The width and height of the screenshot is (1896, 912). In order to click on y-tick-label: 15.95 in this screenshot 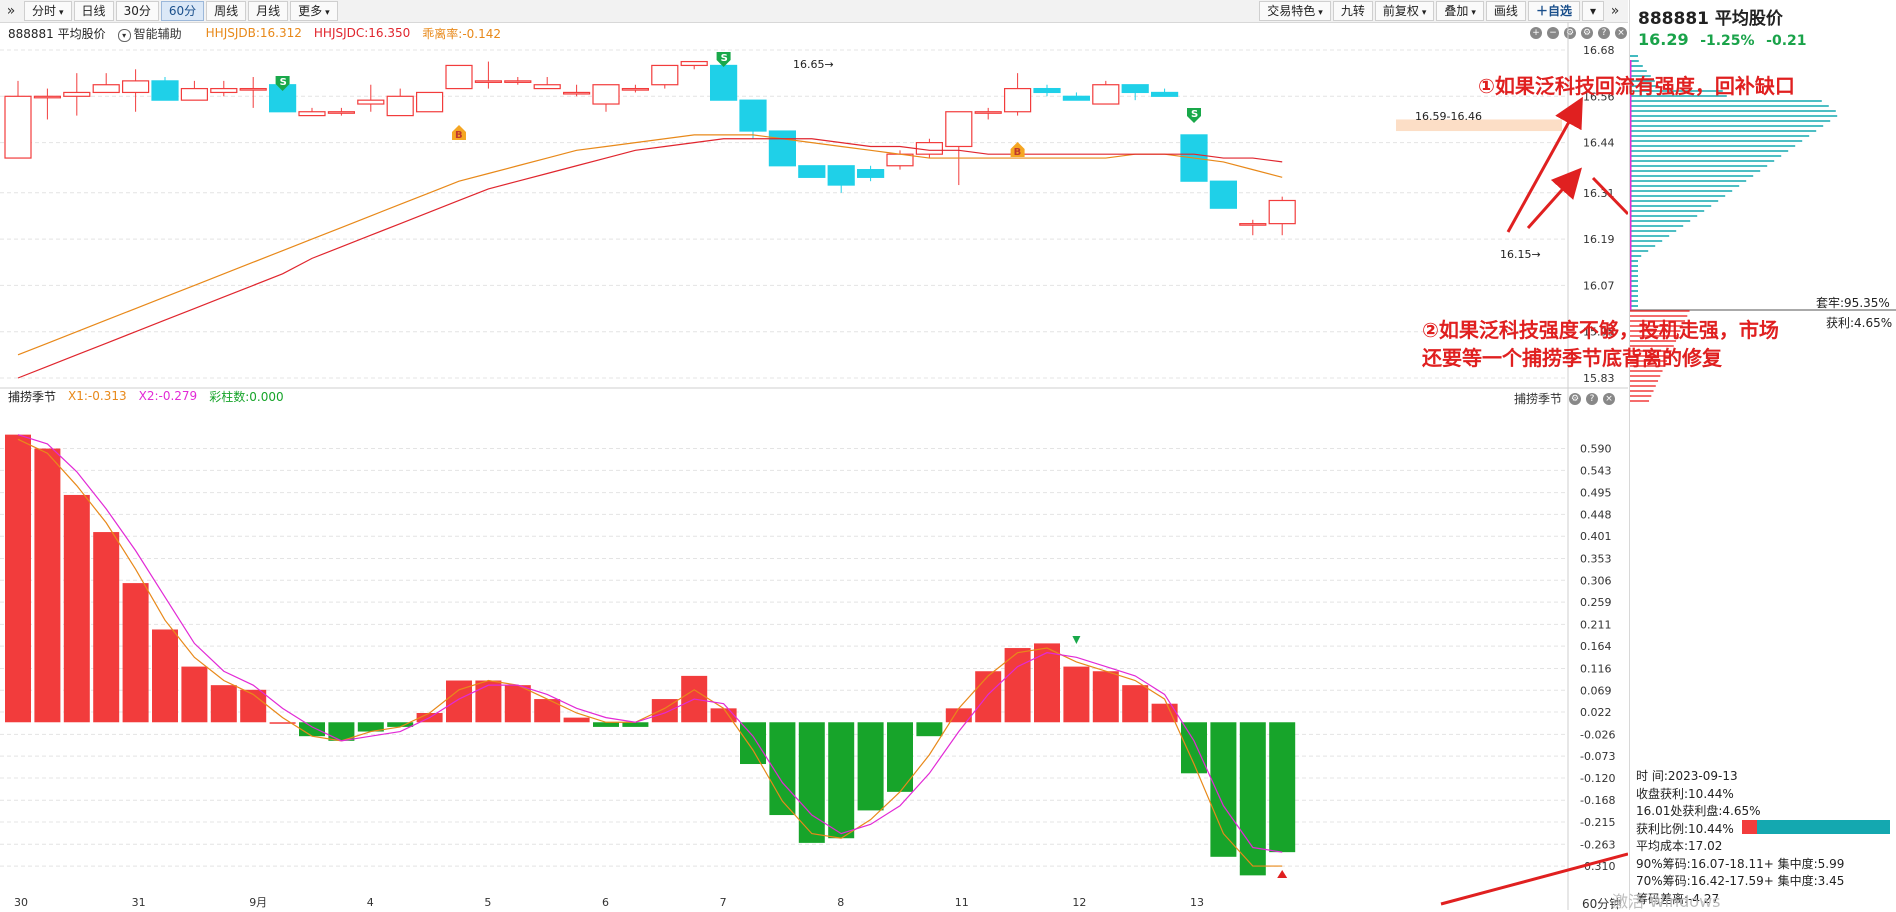, I will do `click(1599, 332)`.